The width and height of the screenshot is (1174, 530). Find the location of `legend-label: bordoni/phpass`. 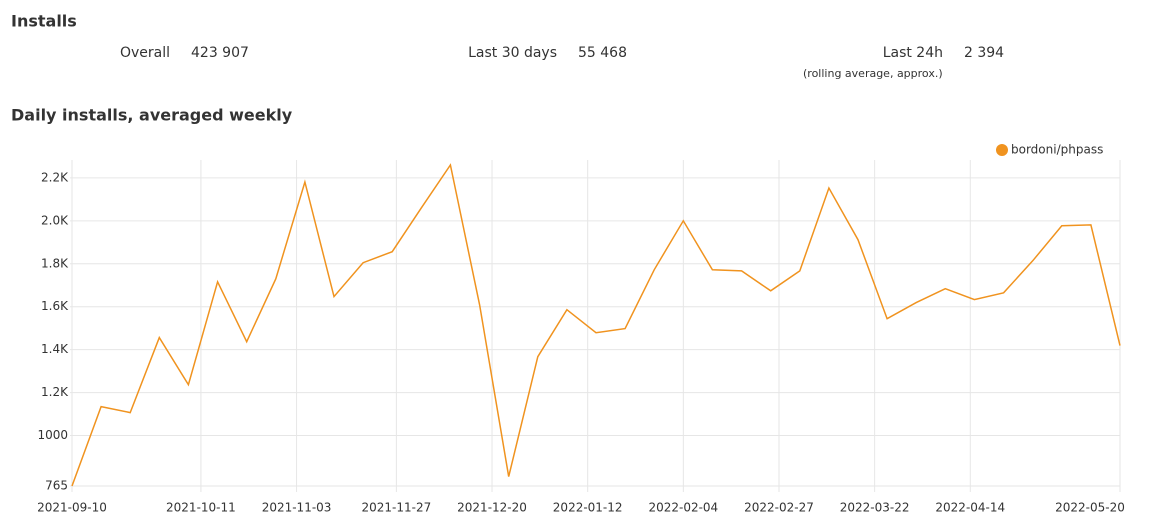

legend-label: bordoni/phpass is located at coordinates (1057, 150).